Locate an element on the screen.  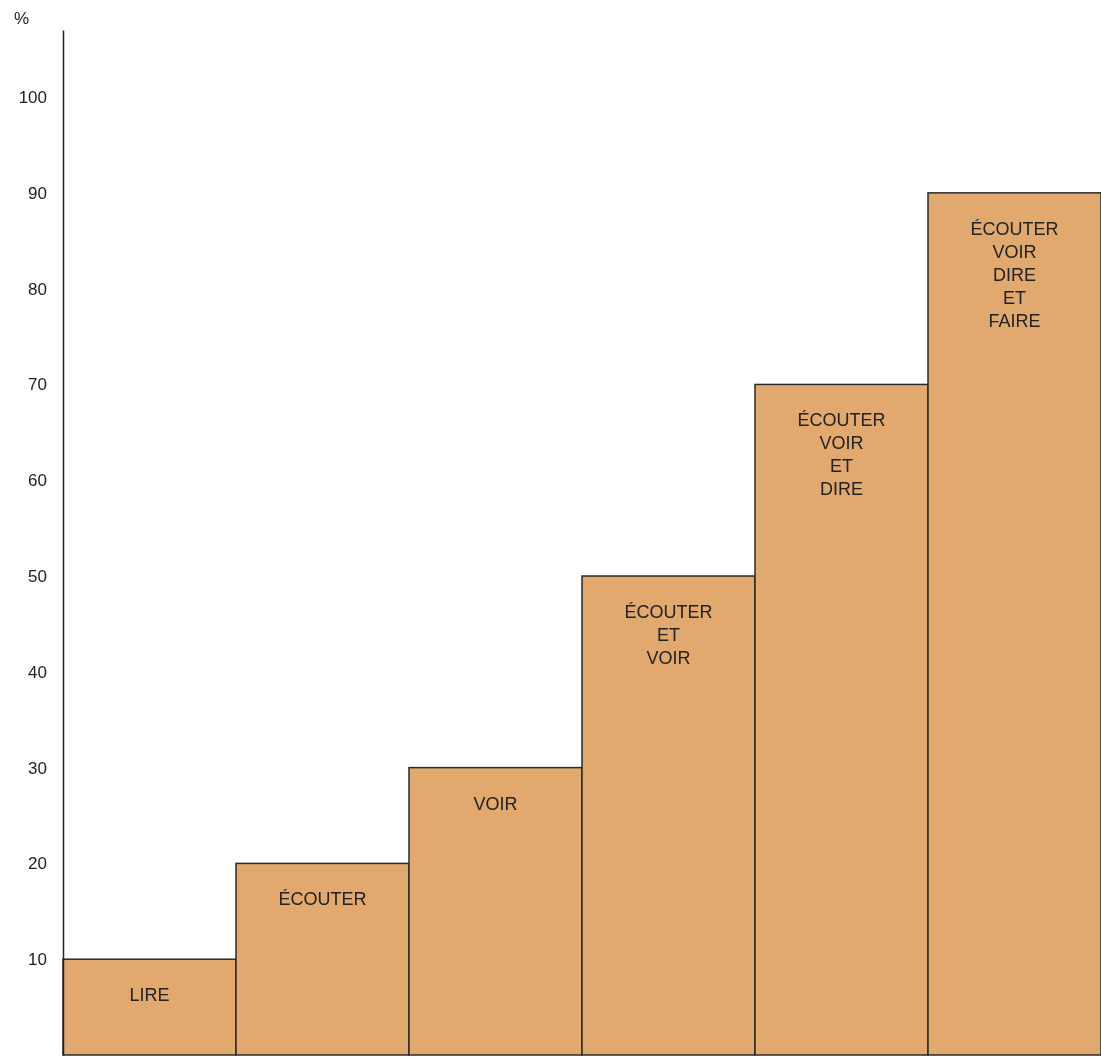
y-tick-label: 70 is located at coordinates (37, 385).